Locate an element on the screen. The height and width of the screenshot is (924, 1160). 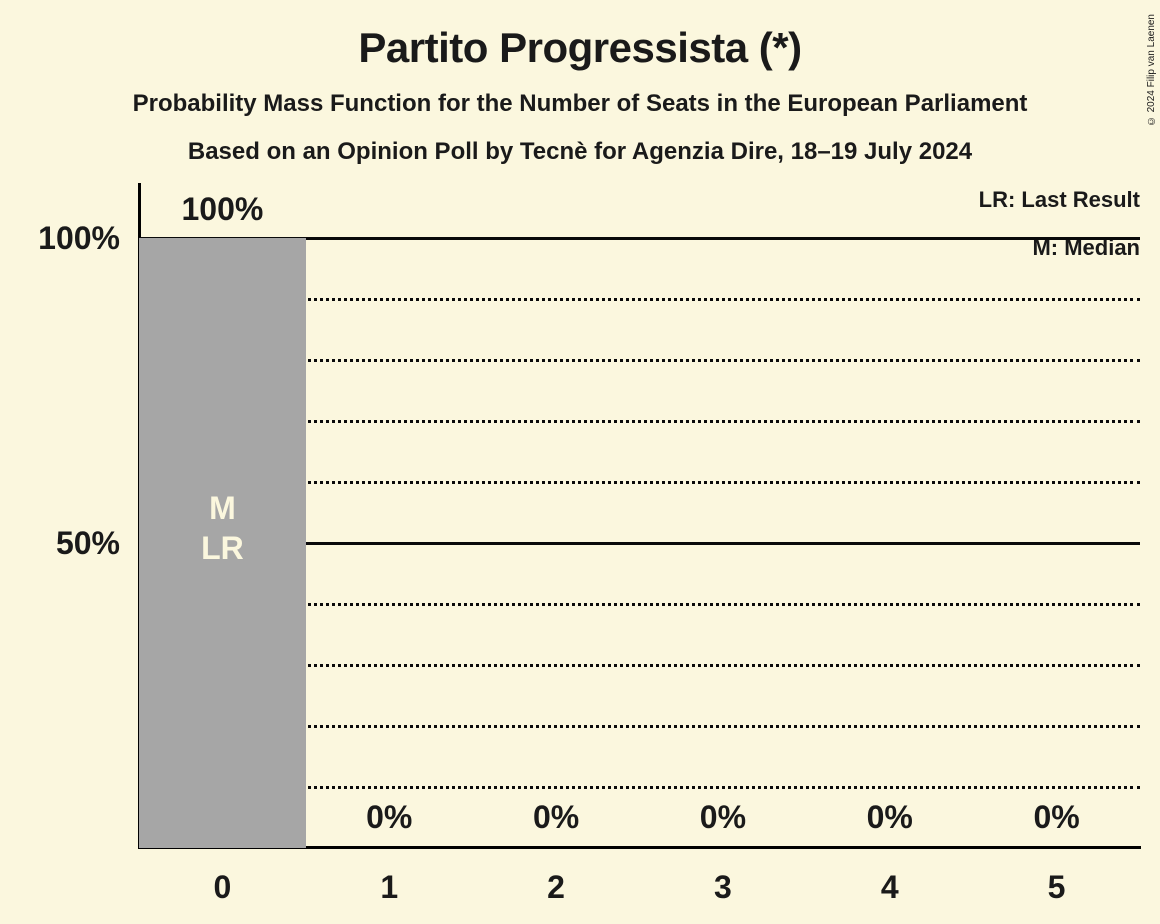
legend-last-result-label: LR: Last Result is located at coordinates (1059, 199).